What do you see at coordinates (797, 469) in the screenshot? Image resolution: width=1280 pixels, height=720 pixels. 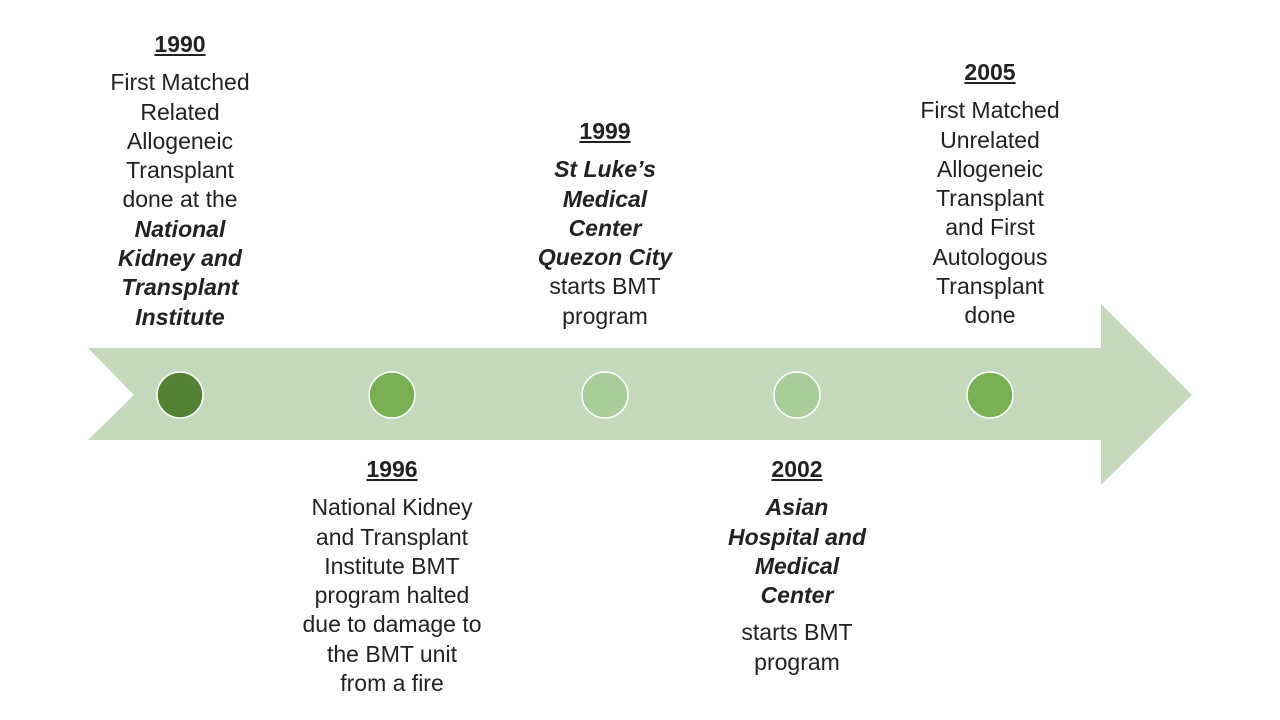 I see `event-year: 2002` at bounding box center [797, 469].